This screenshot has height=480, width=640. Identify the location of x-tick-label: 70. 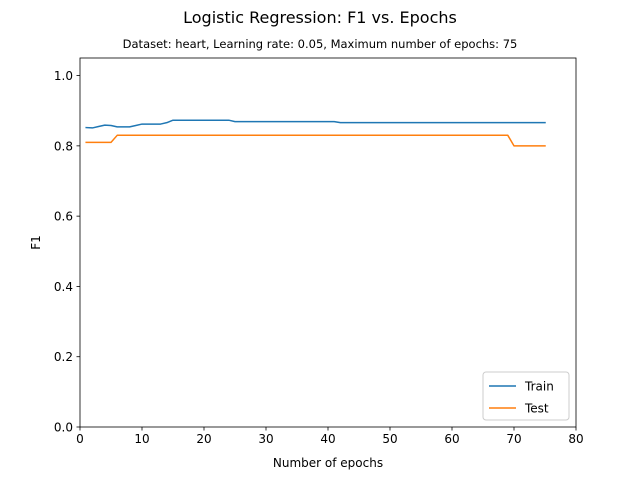
(513, 439).